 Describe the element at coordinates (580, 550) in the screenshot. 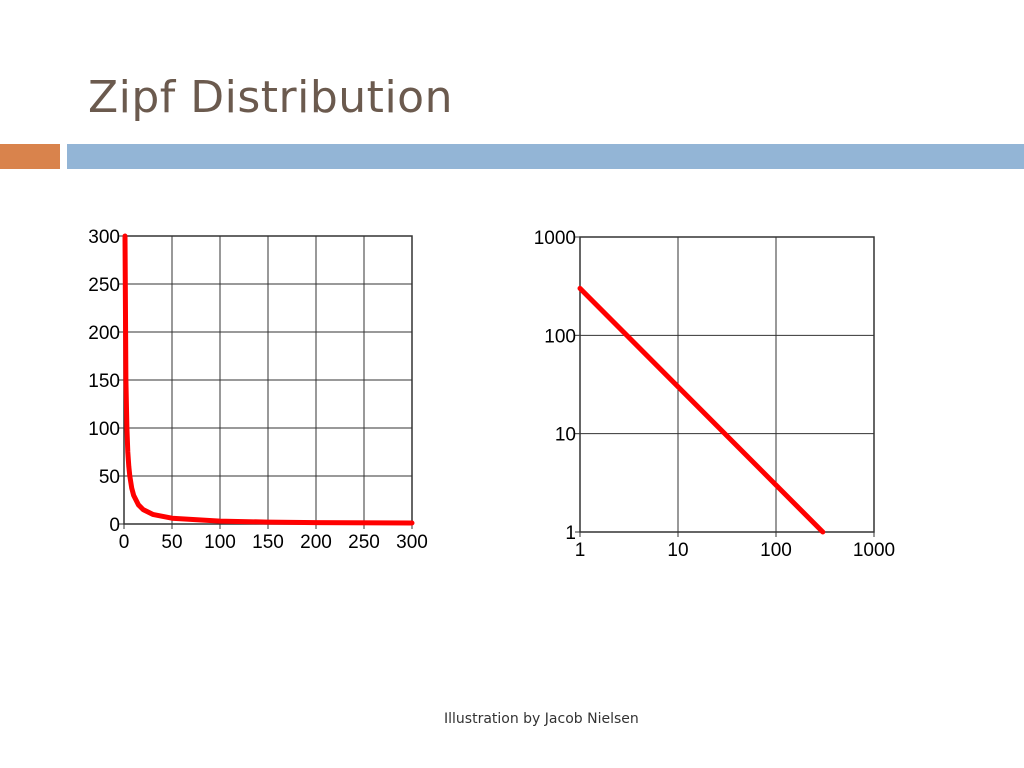

I see `loglog-xtick-label: 1` at that location.